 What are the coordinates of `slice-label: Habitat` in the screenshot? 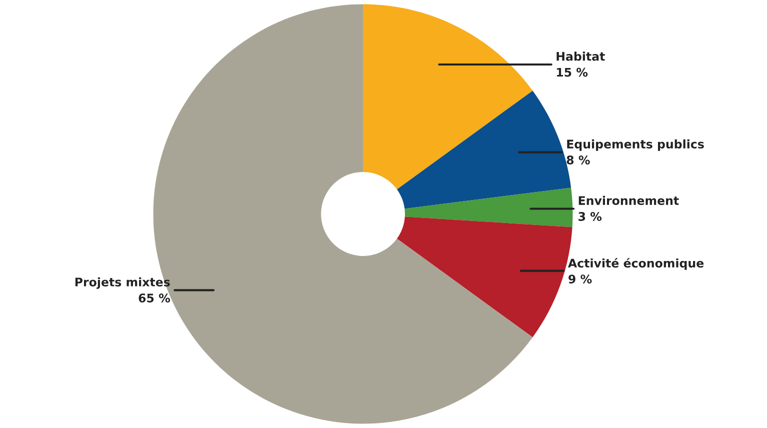 It's located at (580, 56).